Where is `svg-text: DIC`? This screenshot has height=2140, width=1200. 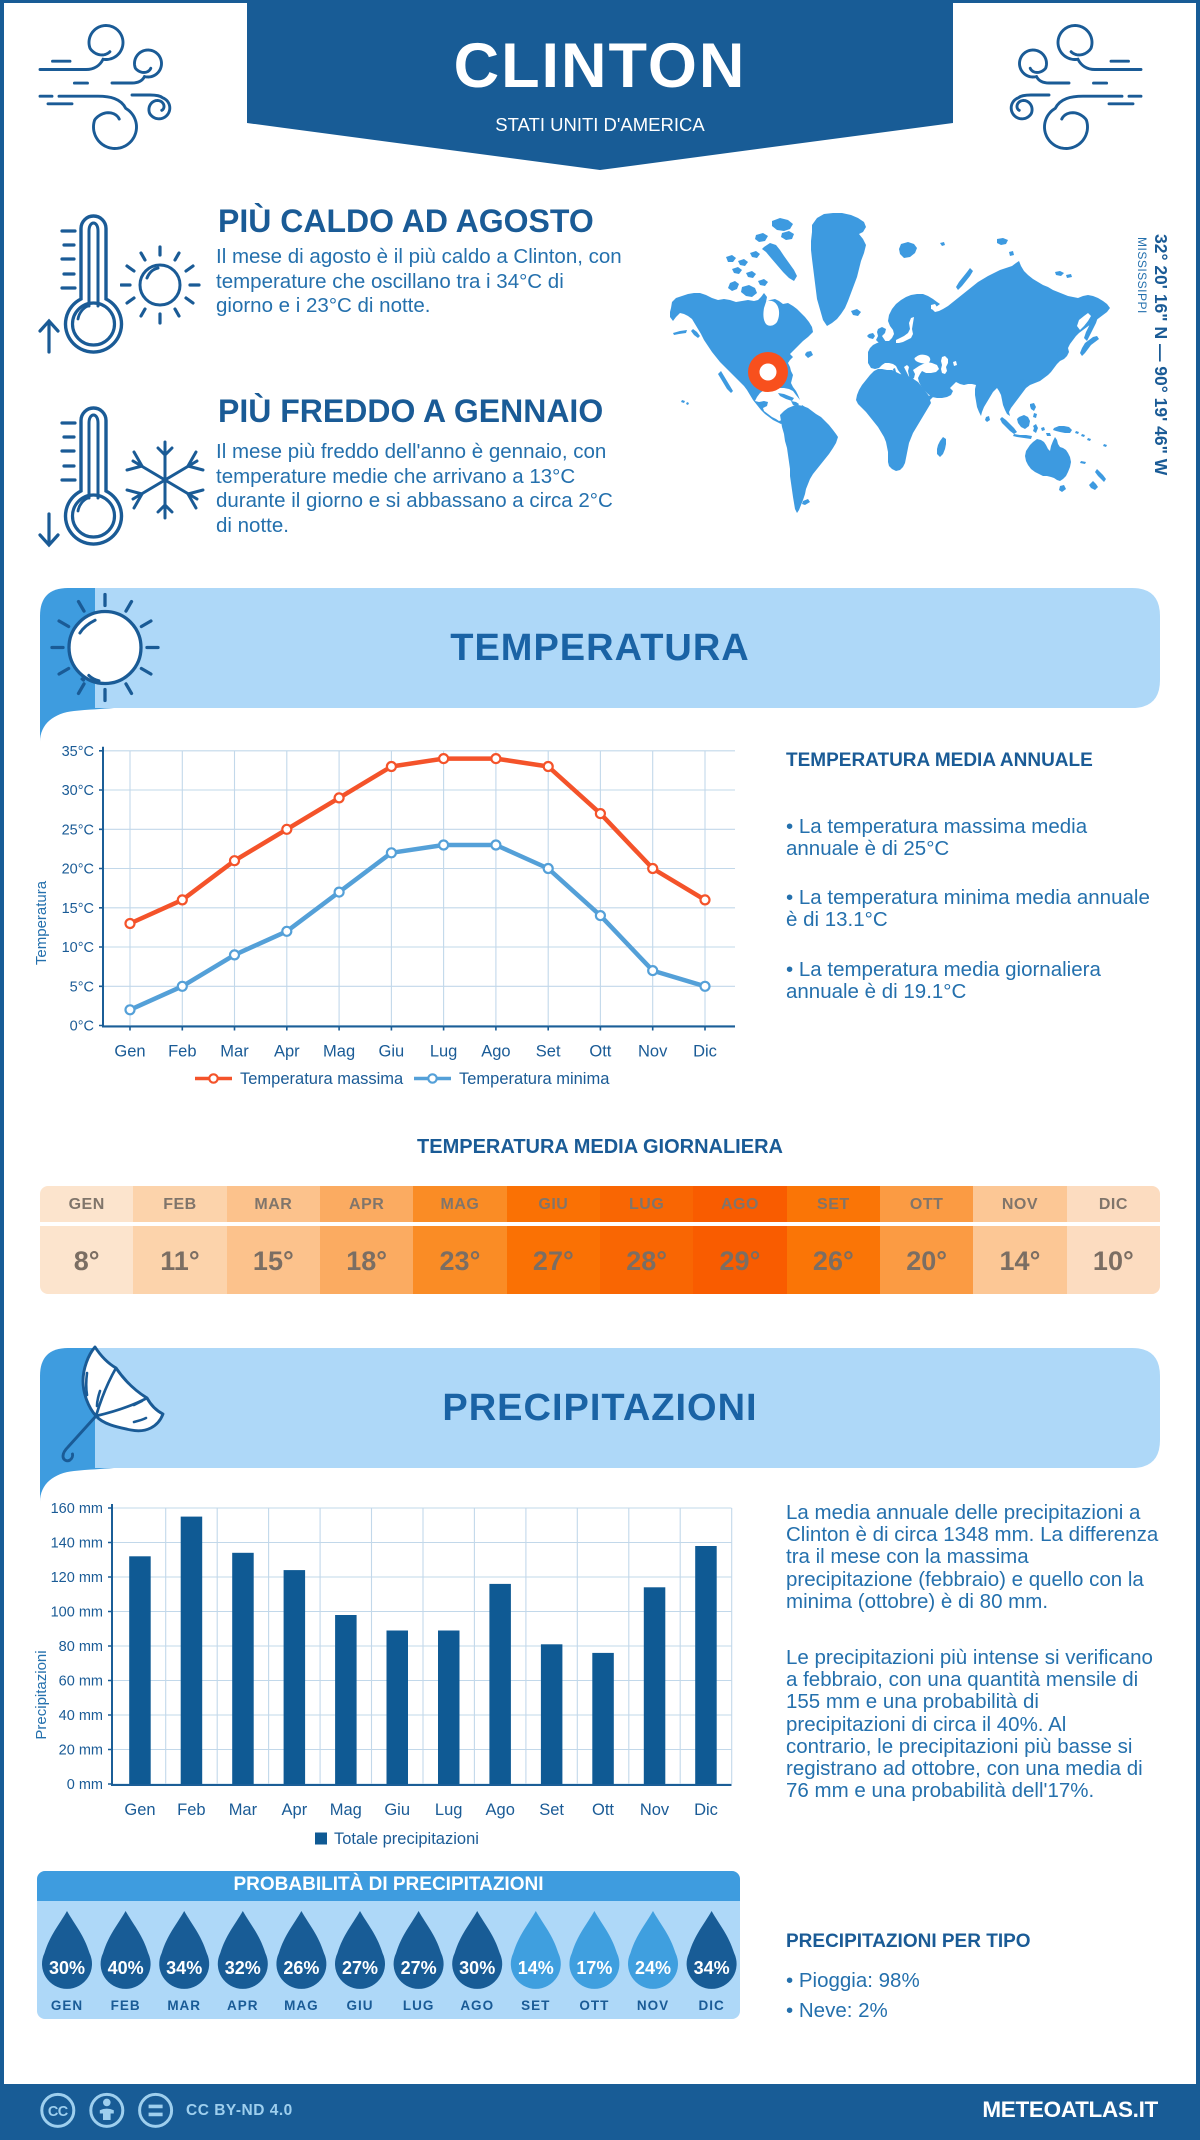 svg-text: DIC is located at coordinates (711, 2005).